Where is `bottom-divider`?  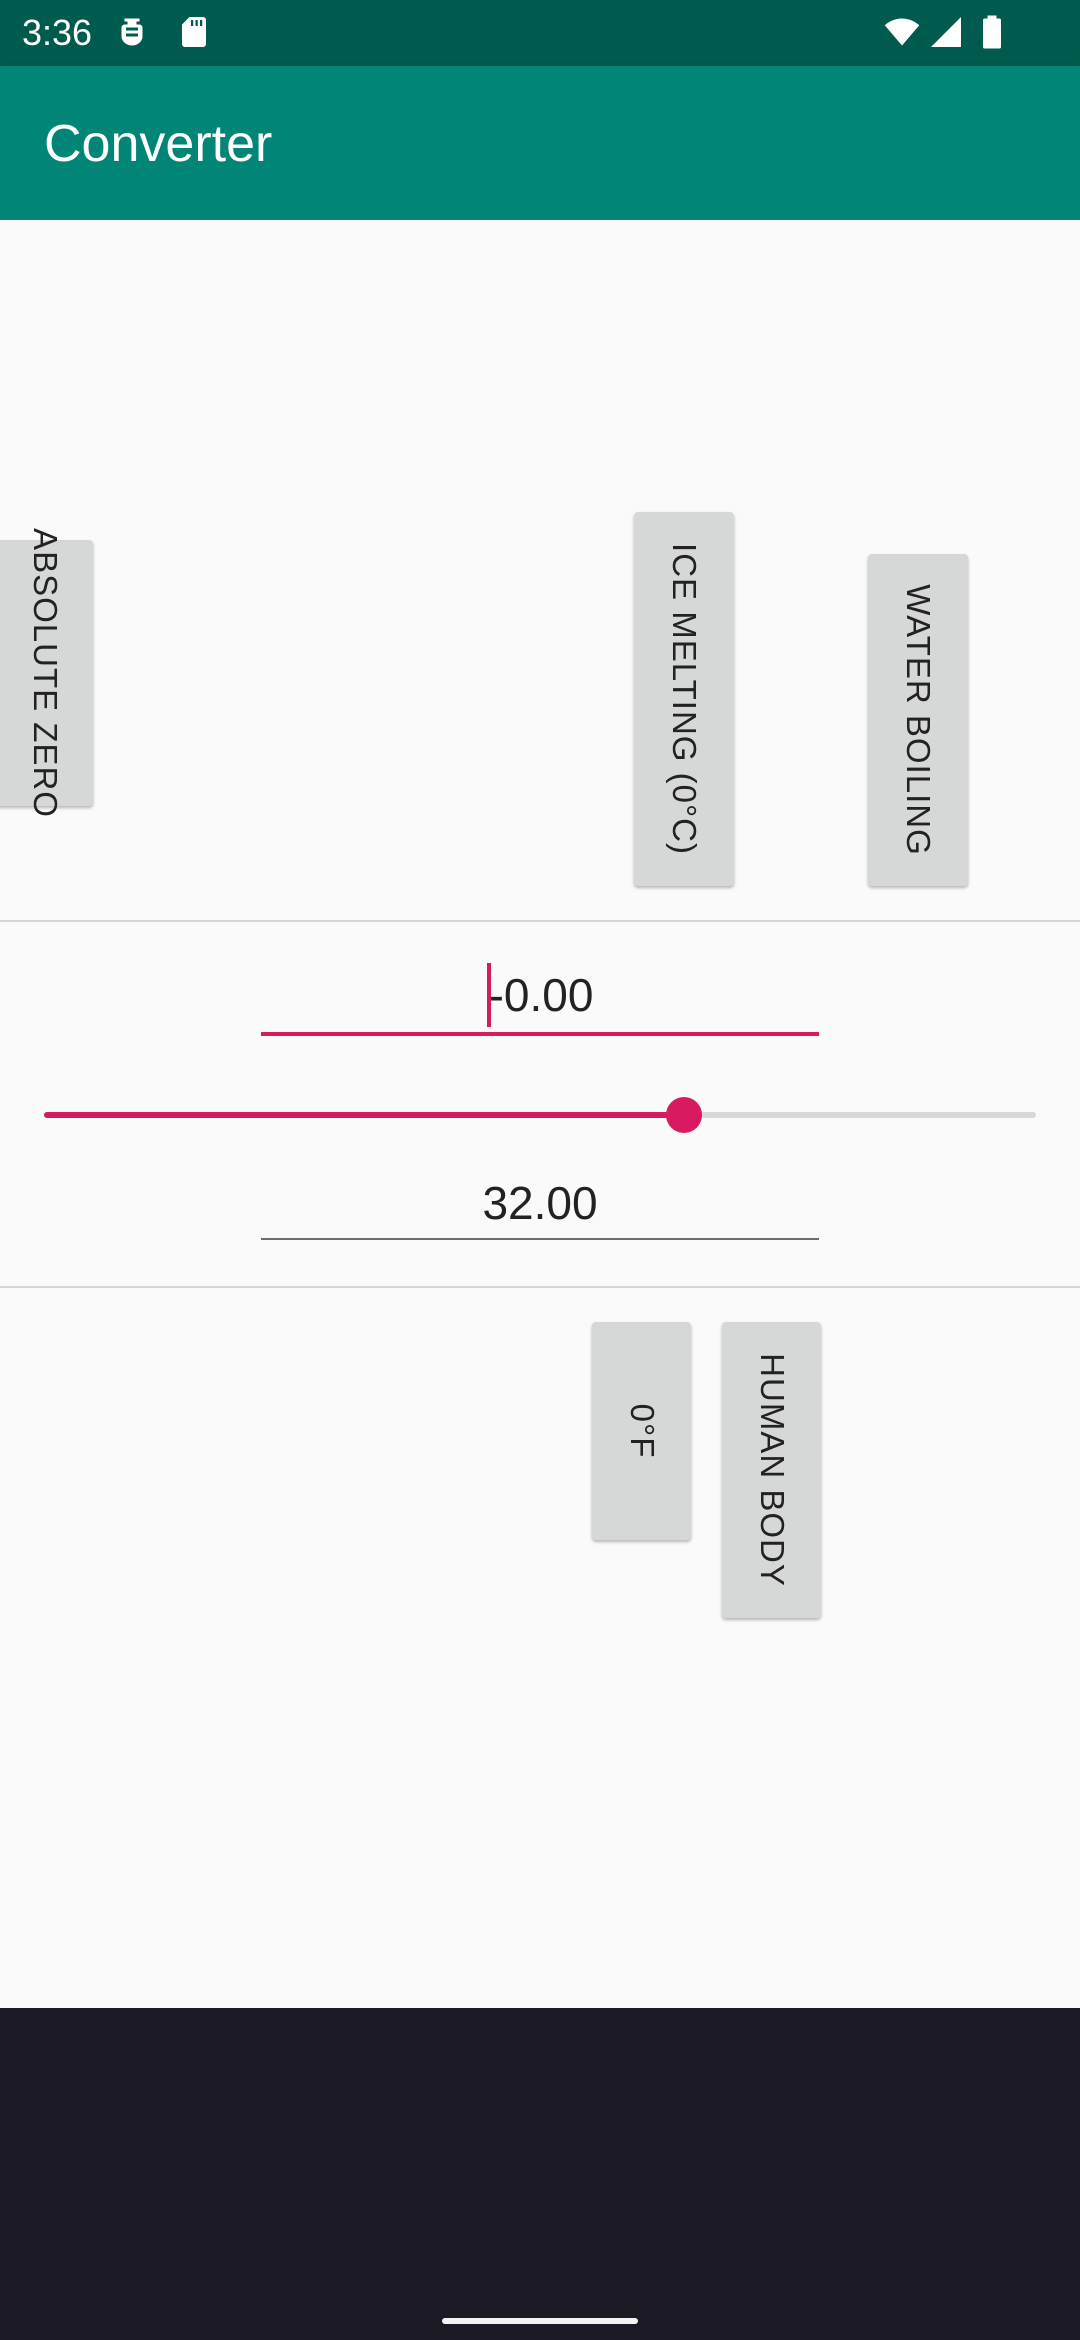
bottom-divider is located at coordinates (540, 1287).